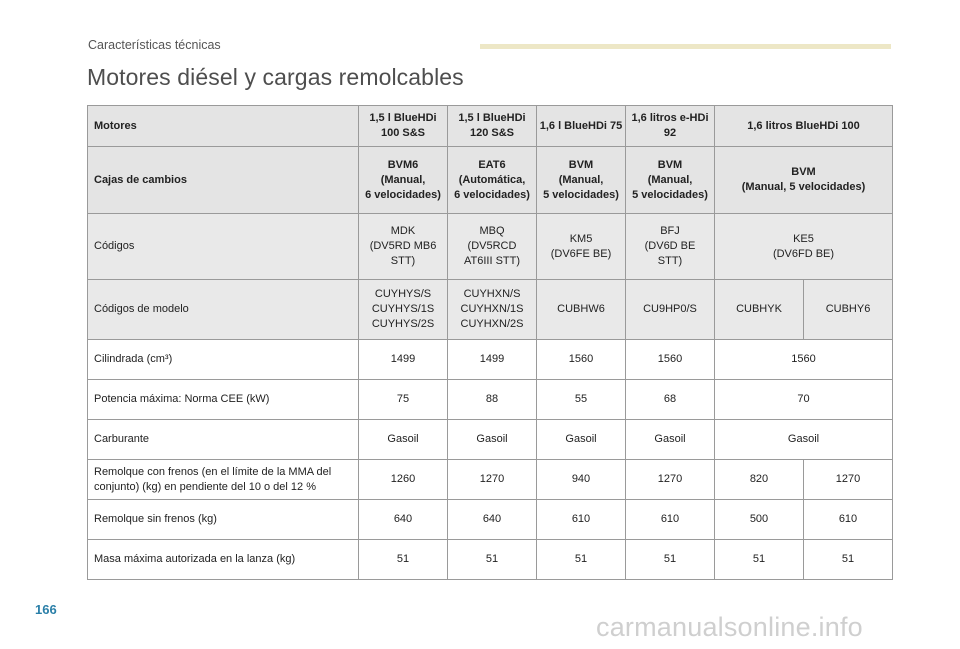 The height and width of the screenshot is (649, 960). I want to click on line: BFJ, so click(670, 231).